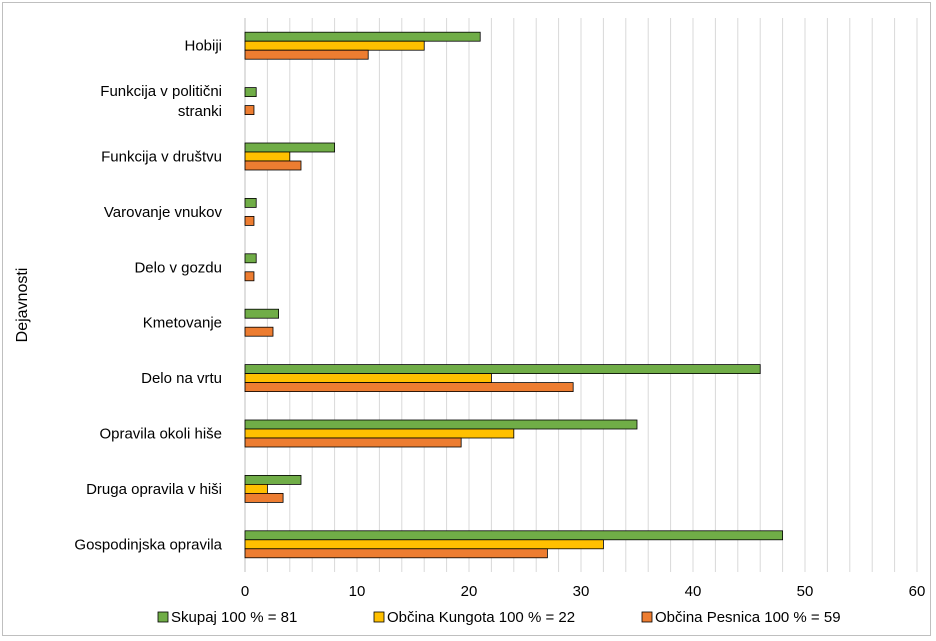 This screenshot has height=641, width=936. I want to click on category-label: stranki, so click(200, 111).